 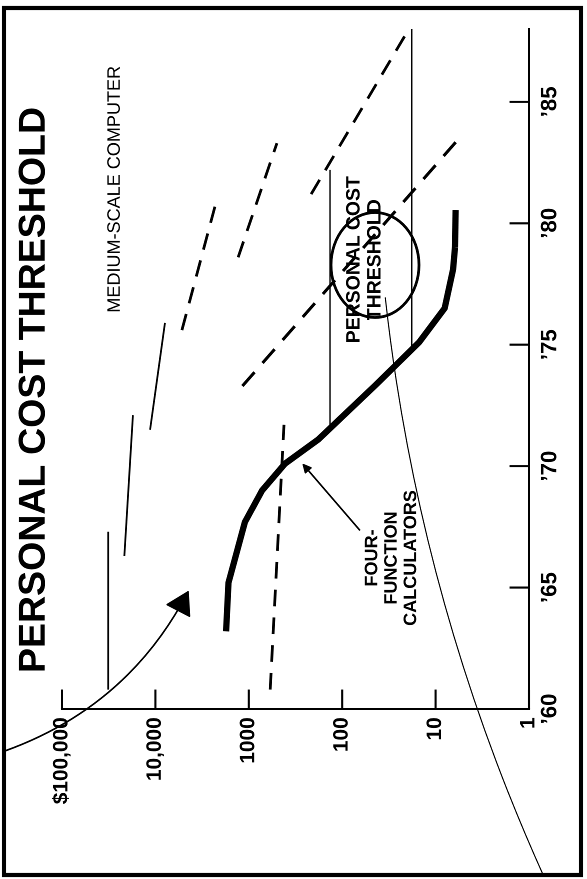 I want to click on y-tick-label: ’65, so click(x=548, y=587).